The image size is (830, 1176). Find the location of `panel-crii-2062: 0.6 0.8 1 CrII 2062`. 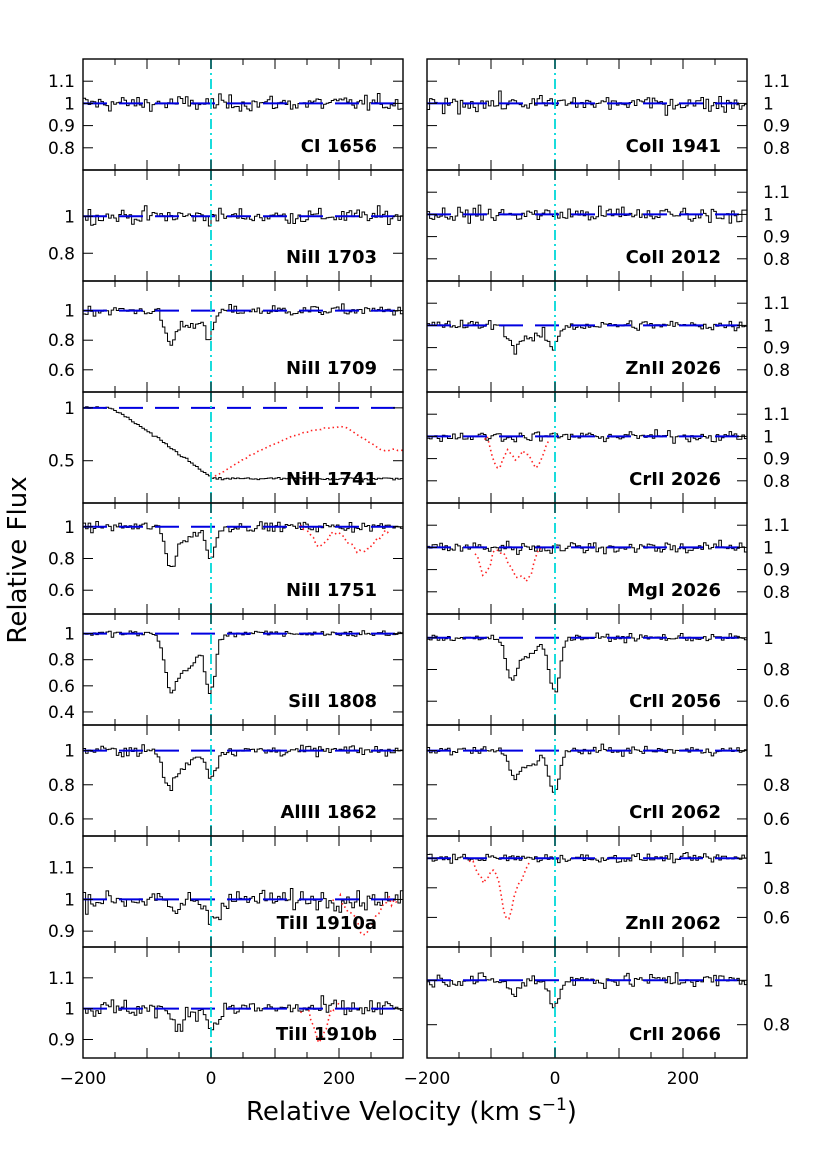

panel-crii-2062: 0.6 0.8 1 CrII 2062 is located at coordinates (608, 780).